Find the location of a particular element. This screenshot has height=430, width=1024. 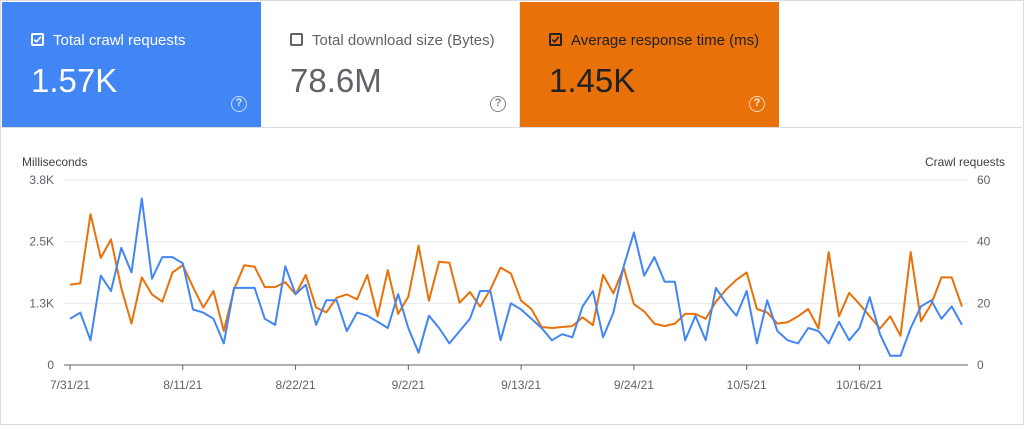

tile-label: Total download size (Bytes) is located at coordinates (403, 40).